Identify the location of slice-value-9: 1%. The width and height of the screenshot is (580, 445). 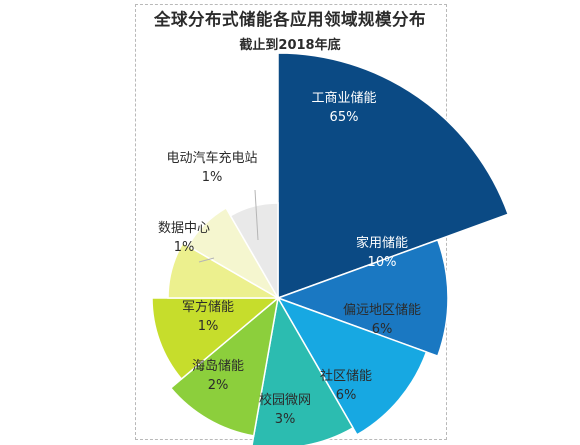
(212, 177).